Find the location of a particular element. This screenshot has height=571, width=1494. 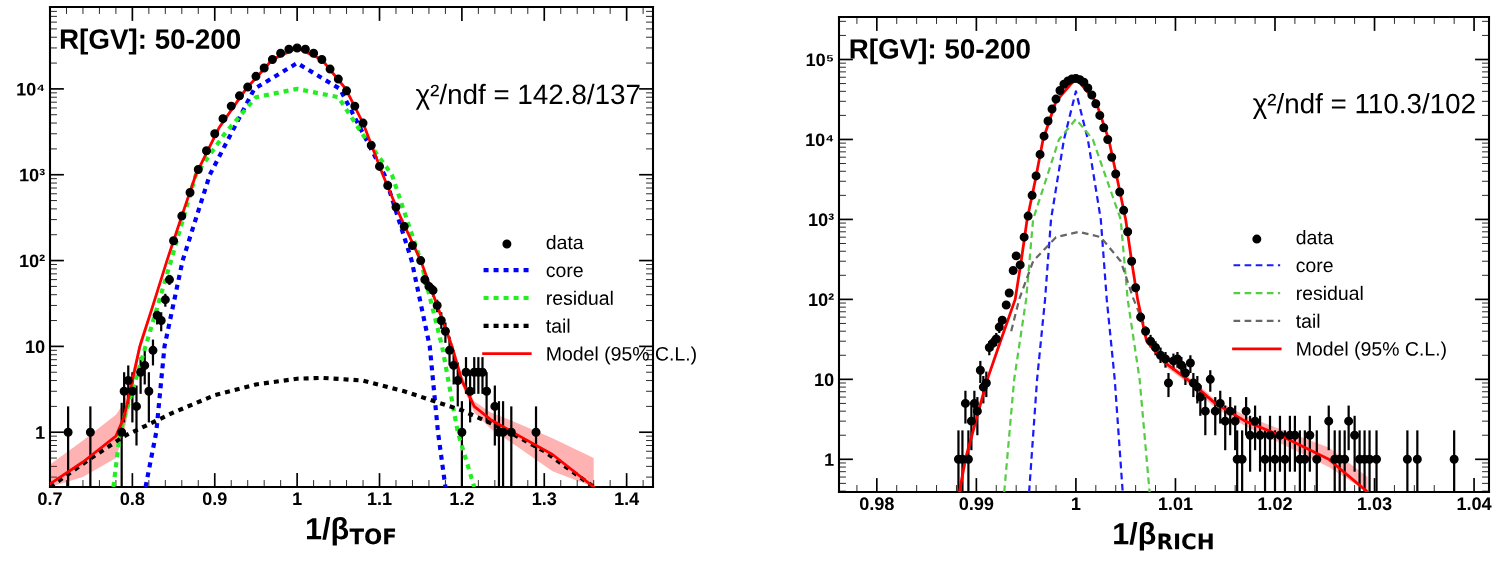

x-tick-label: 0.7 is located at coordinates (50, 499).